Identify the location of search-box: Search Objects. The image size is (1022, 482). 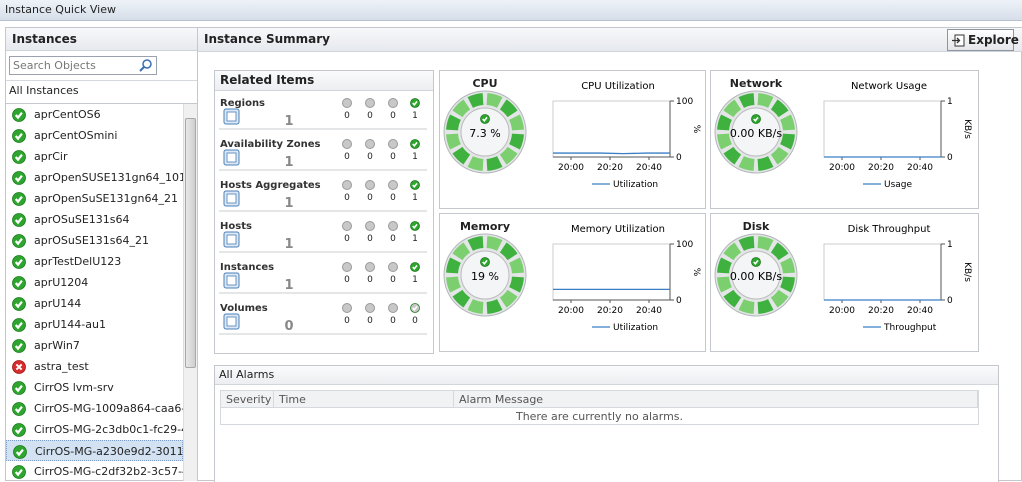
(83, 65).